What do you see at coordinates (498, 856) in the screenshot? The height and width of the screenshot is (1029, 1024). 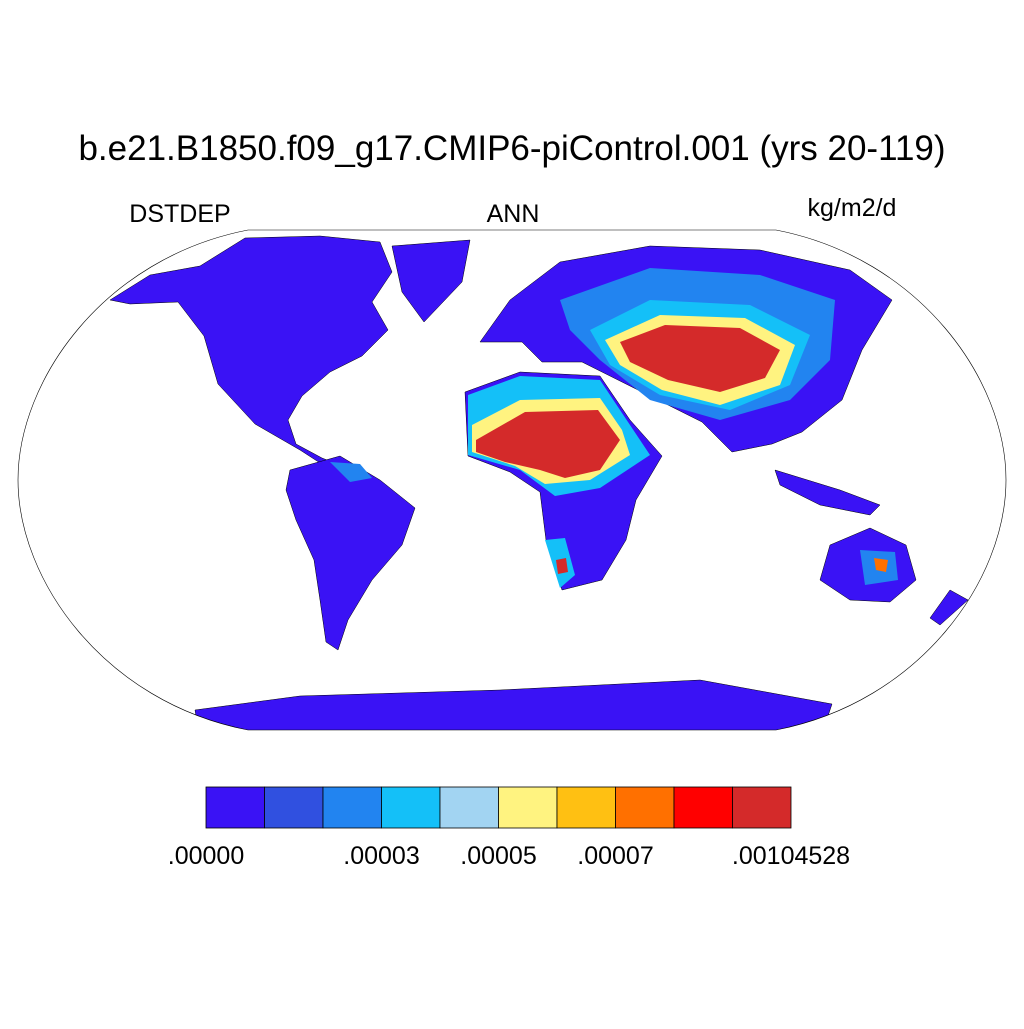 I see `colorbar-label: .00005` at bounding box center [498, 856].